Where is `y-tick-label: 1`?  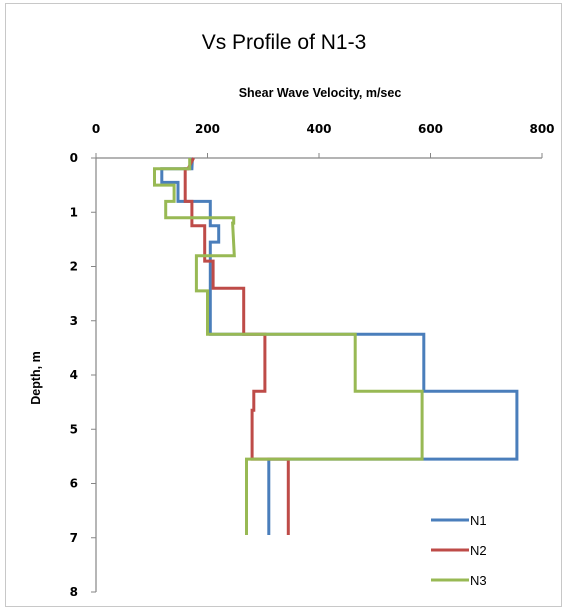
y-tick-label: 1 is located at coordinates (74, 212).